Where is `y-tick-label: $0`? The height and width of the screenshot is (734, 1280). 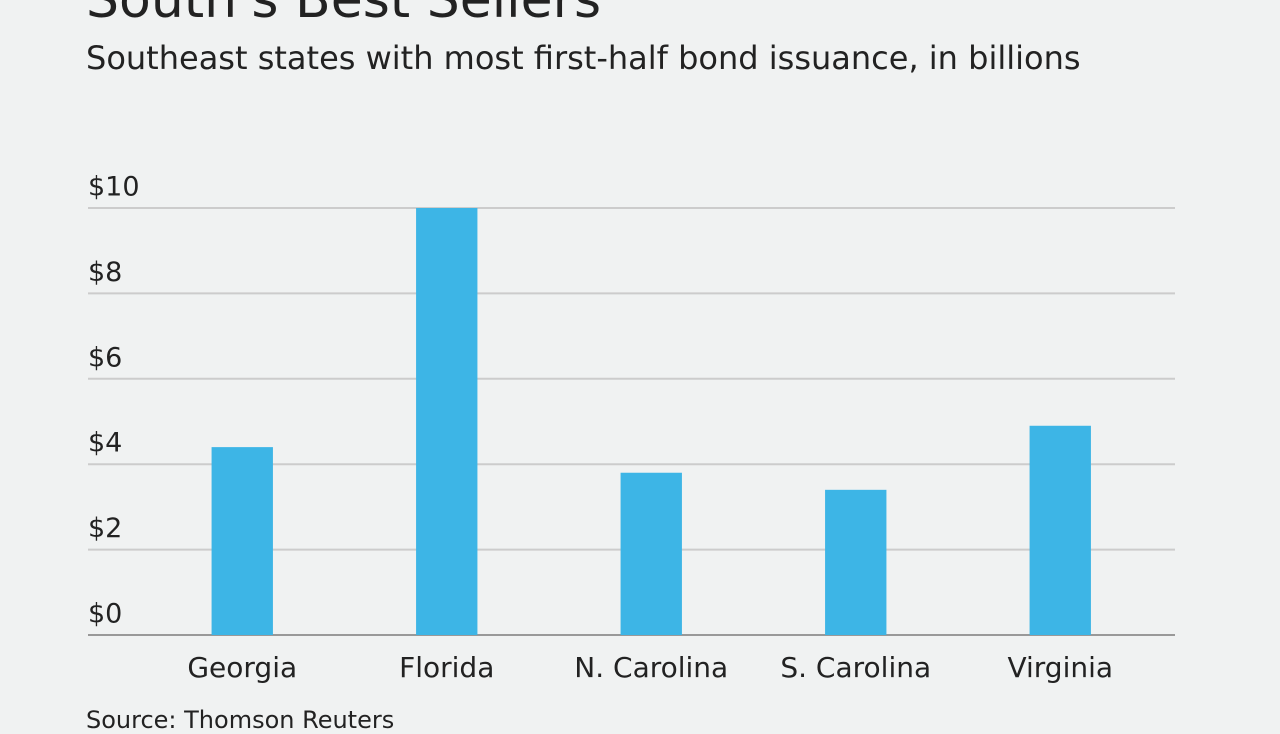
y-tick-label: $0 is located at coordinates (105, 614).